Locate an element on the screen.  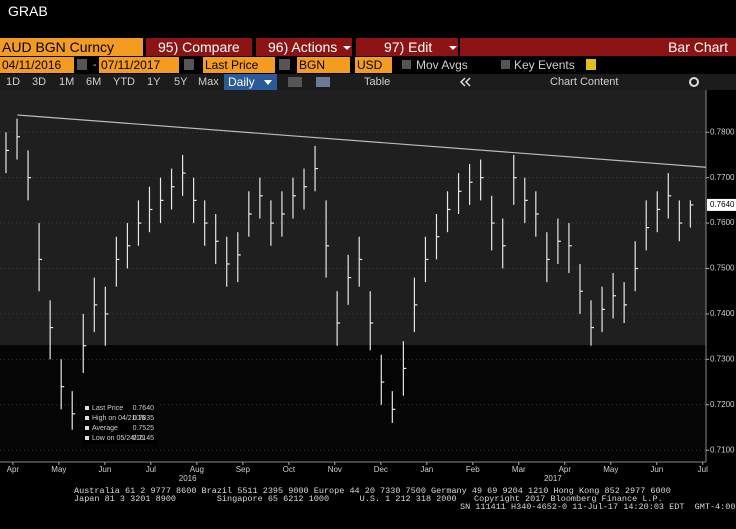
legend-label: Low on 05/24/16 is located at coordinates (118, 438).